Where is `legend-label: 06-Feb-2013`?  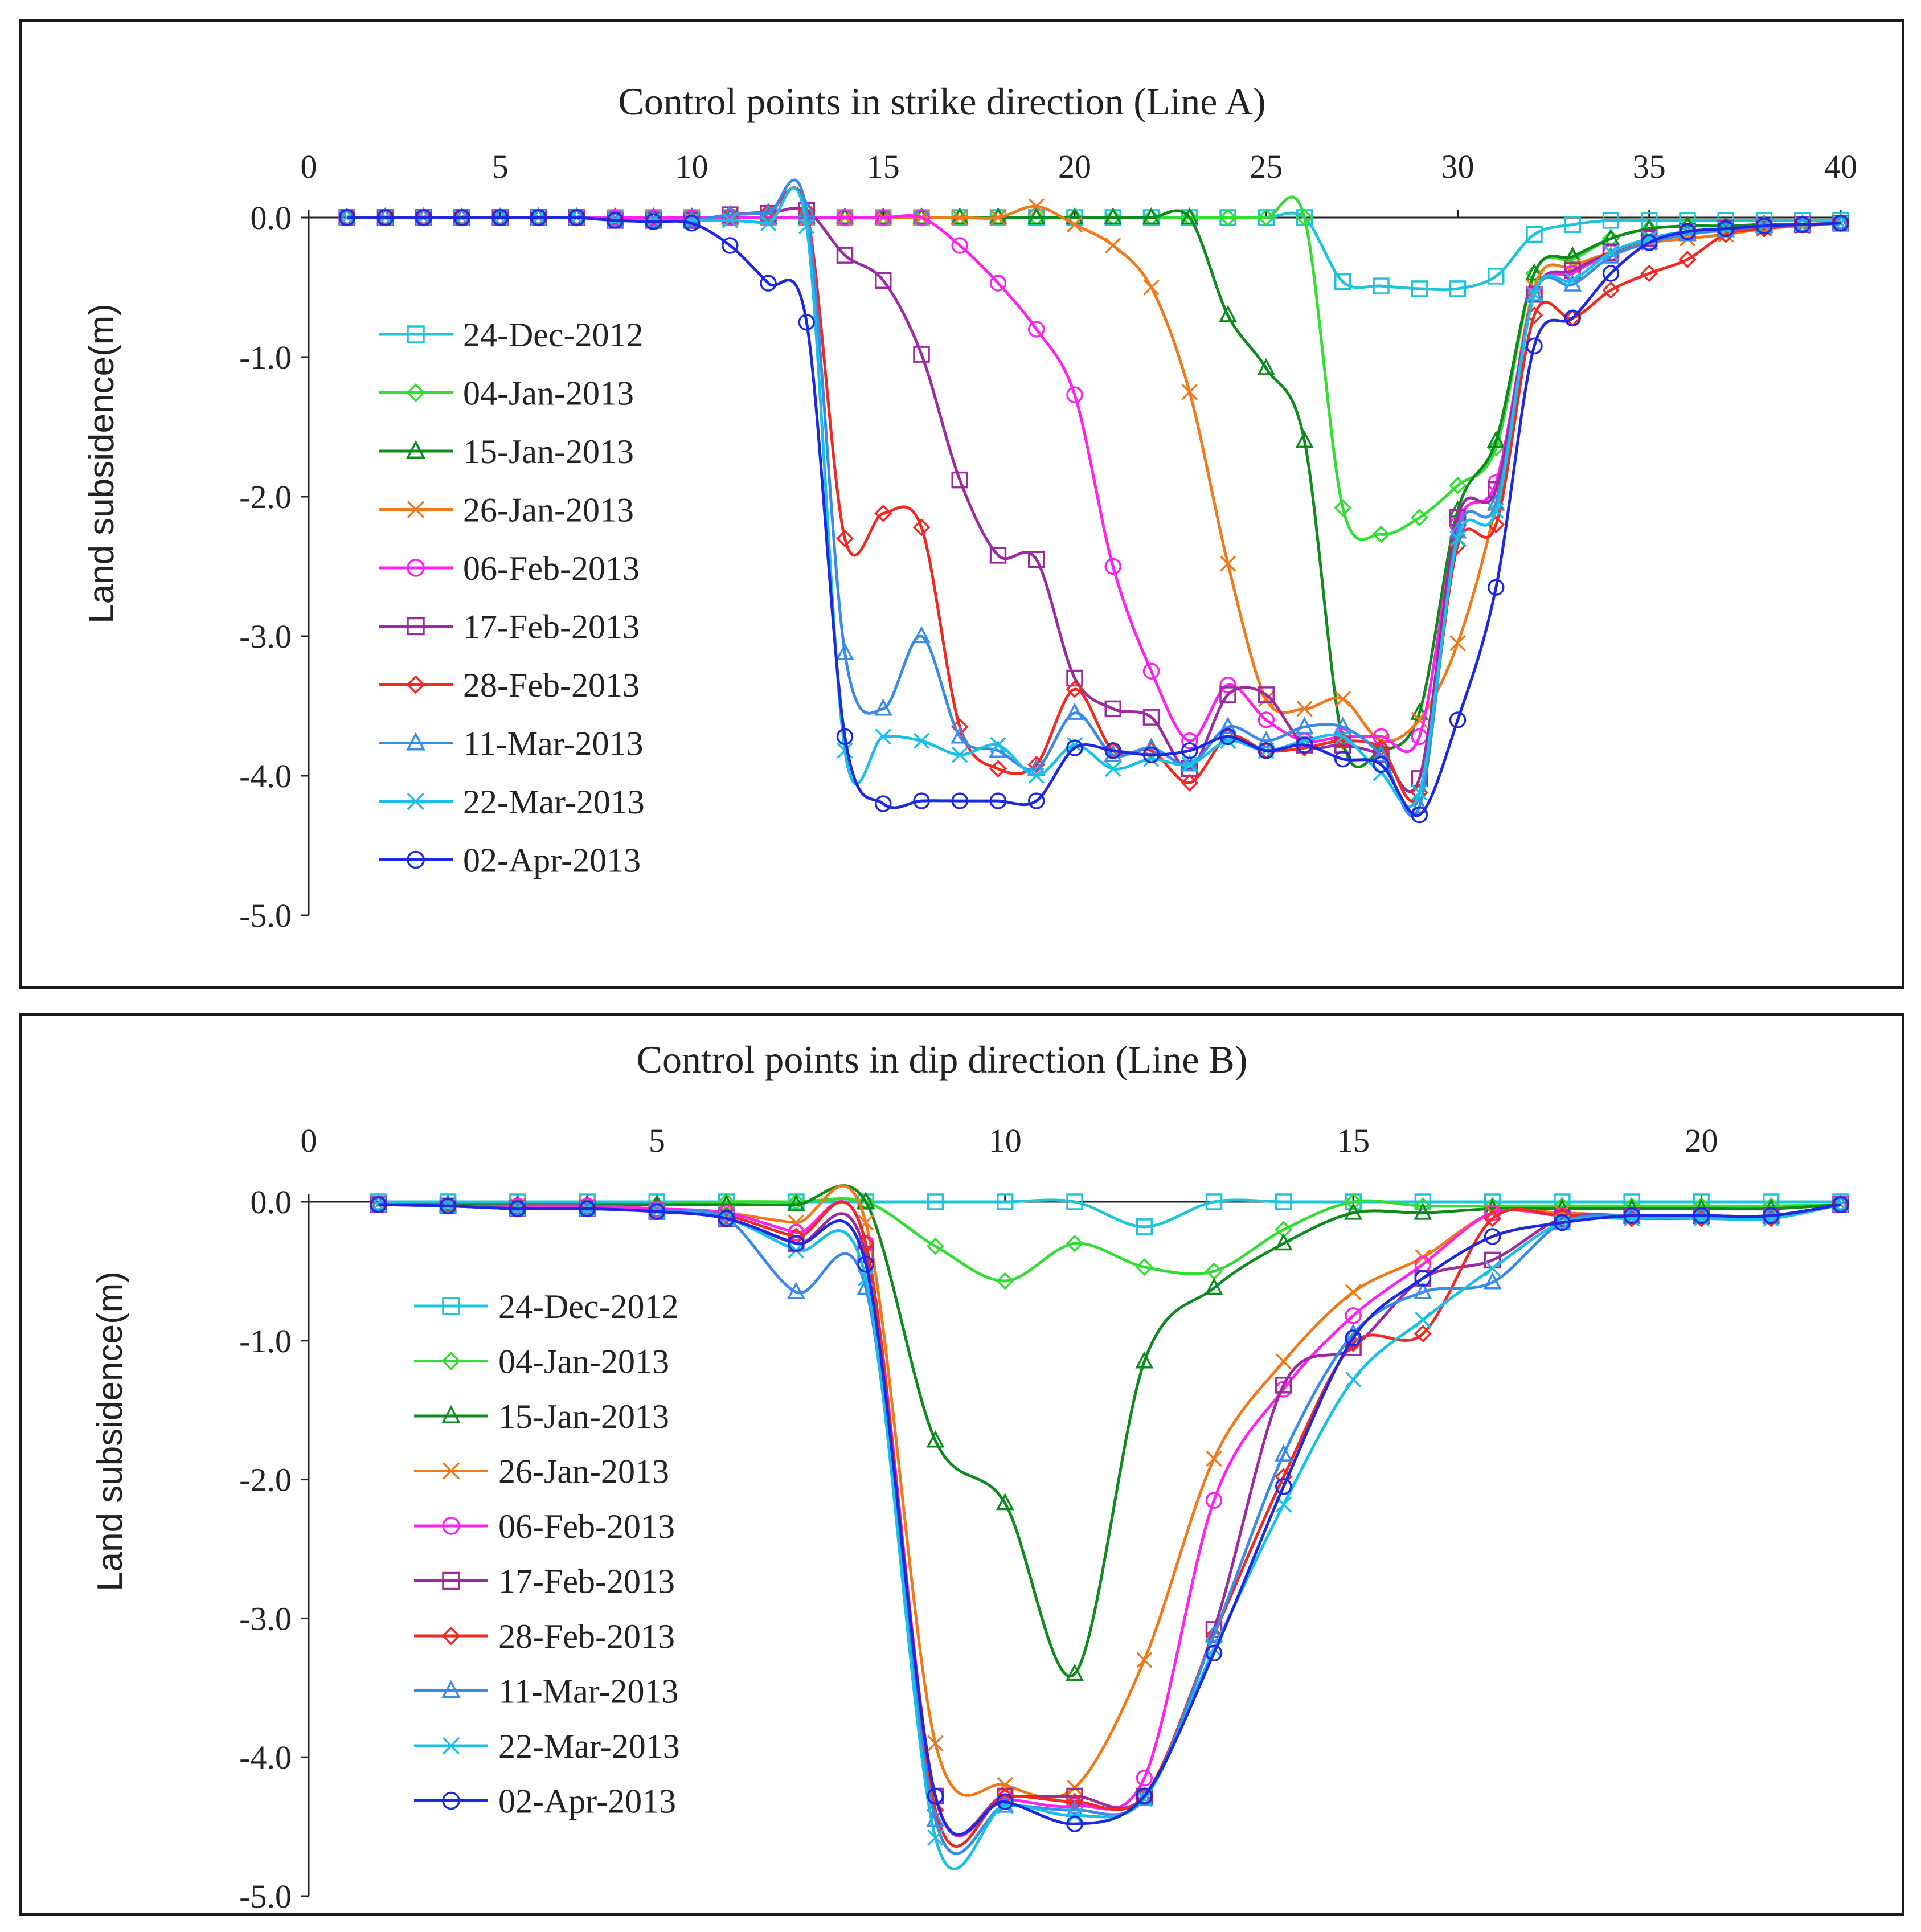
legend-label: 06-Feb-2013 is located at coordinates (586, 1526).